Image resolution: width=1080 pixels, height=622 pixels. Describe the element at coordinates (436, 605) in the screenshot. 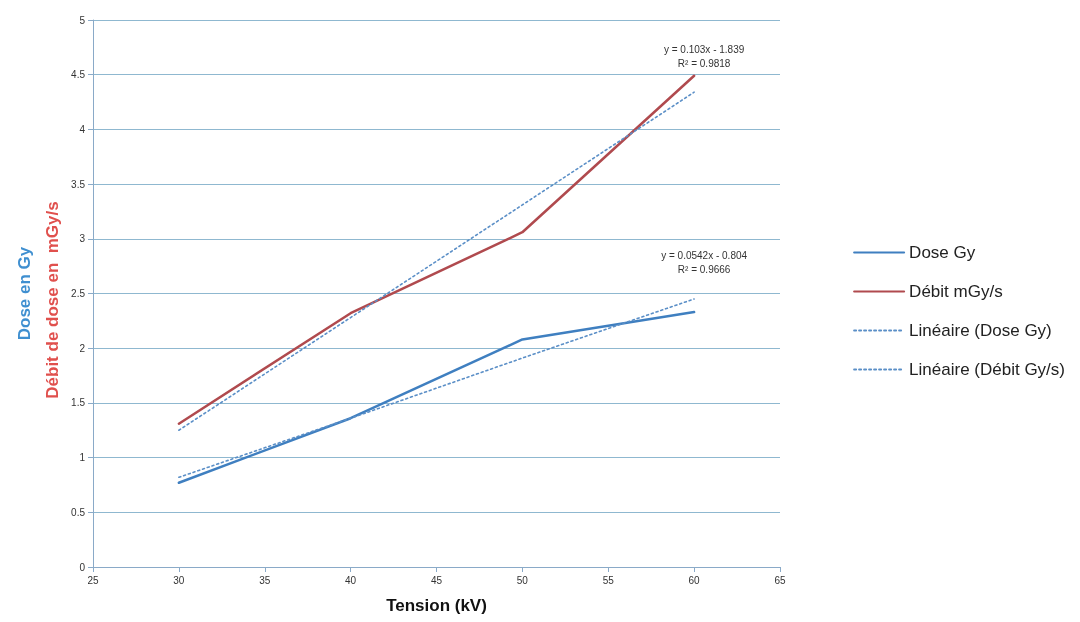

I see `x-axis-title: Tension (kV)` at that location.